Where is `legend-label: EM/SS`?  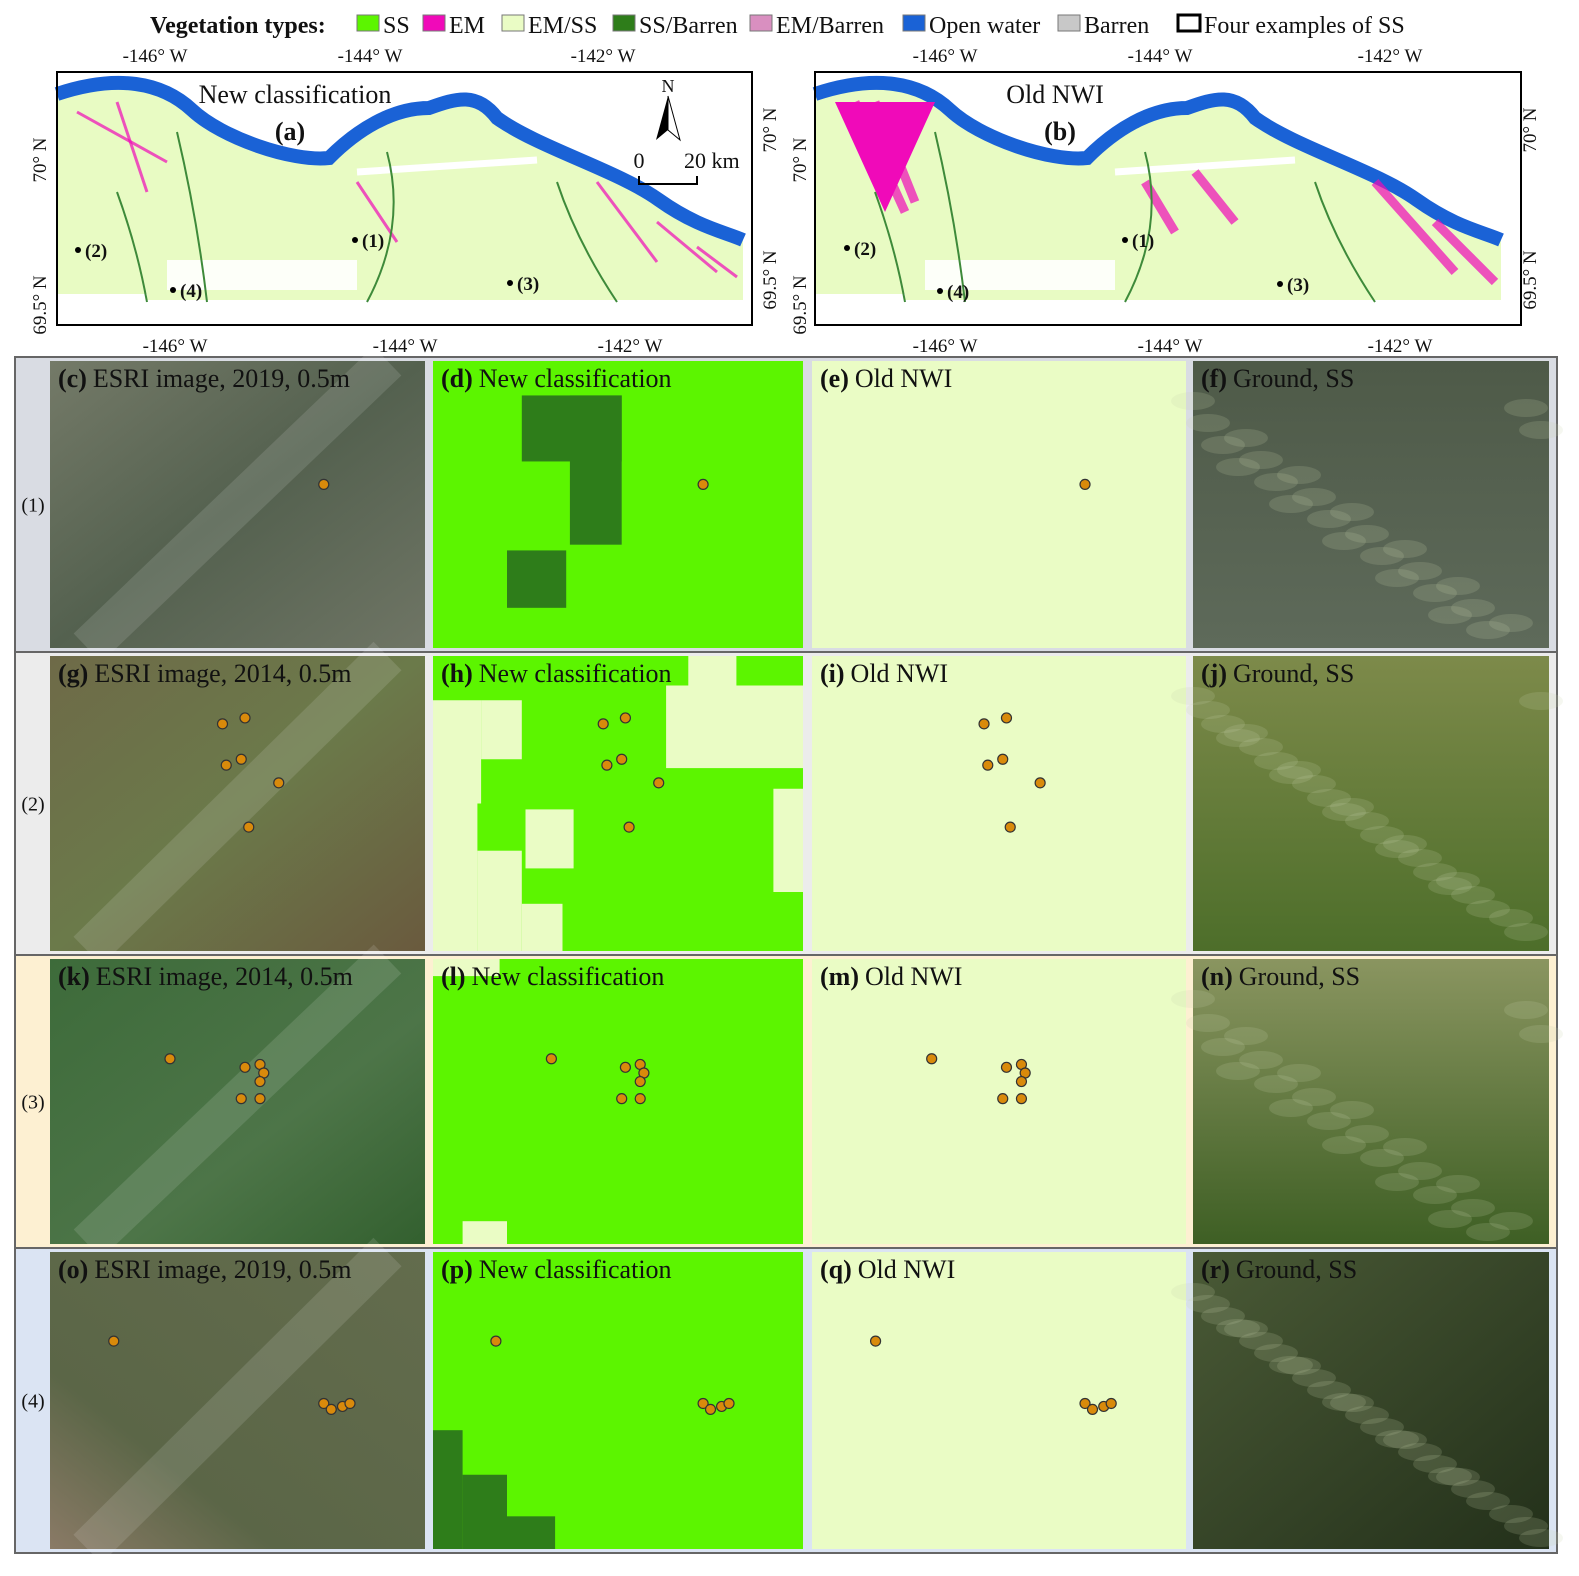
legend-label: EM/SS is located at coordinates (562, 26).